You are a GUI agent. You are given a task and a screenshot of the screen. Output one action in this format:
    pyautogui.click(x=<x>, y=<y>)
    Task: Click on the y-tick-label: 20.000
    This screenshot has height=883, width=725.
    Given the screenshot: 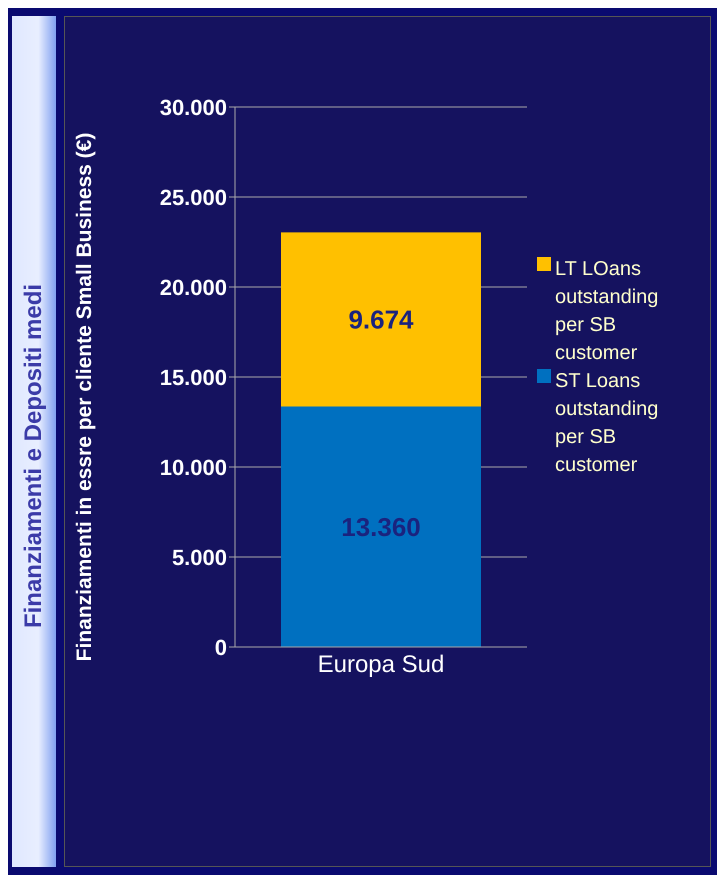 What is the action you would take?
    pyautogui.click(x=193, y=287)
    